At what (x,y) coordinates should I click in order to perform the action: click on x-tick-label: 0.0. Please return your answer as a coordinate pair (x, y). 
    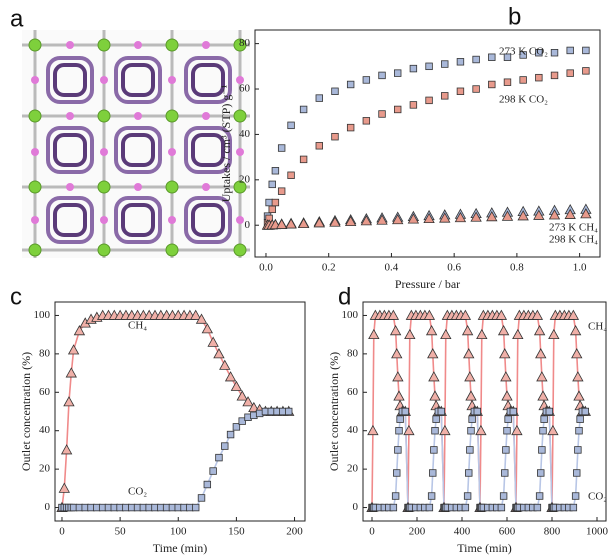
    Looking at the image, I should click on (266, 268).